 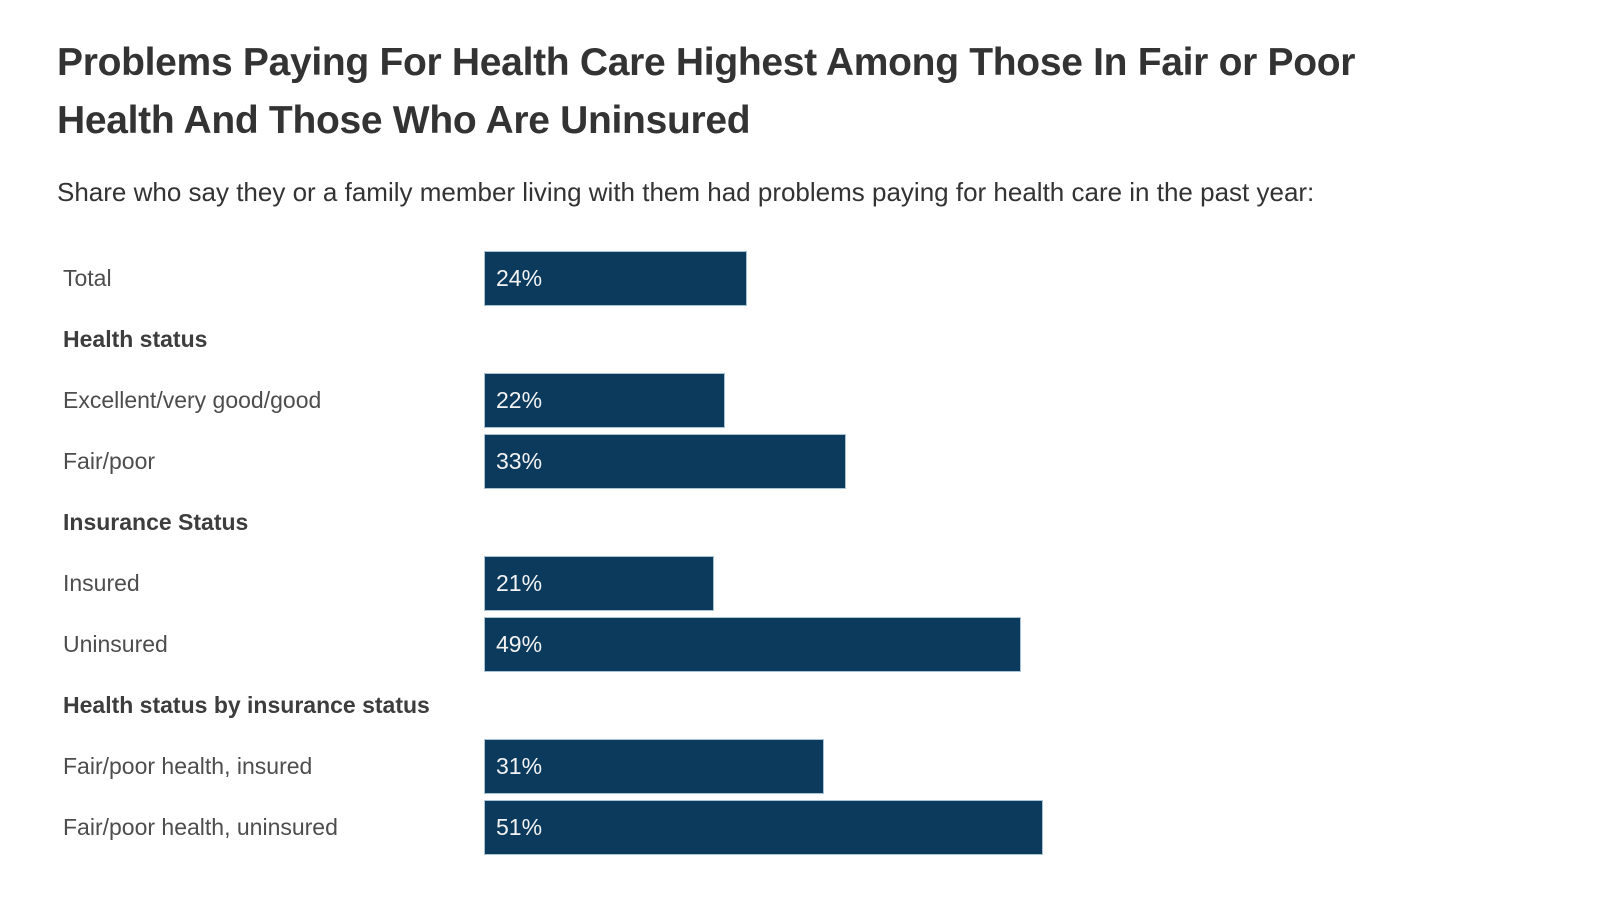 What do you see at coordinates (519, 278) in the screenshot?
I see `bar-value-label: 24%` at bounding box center [519, 278].